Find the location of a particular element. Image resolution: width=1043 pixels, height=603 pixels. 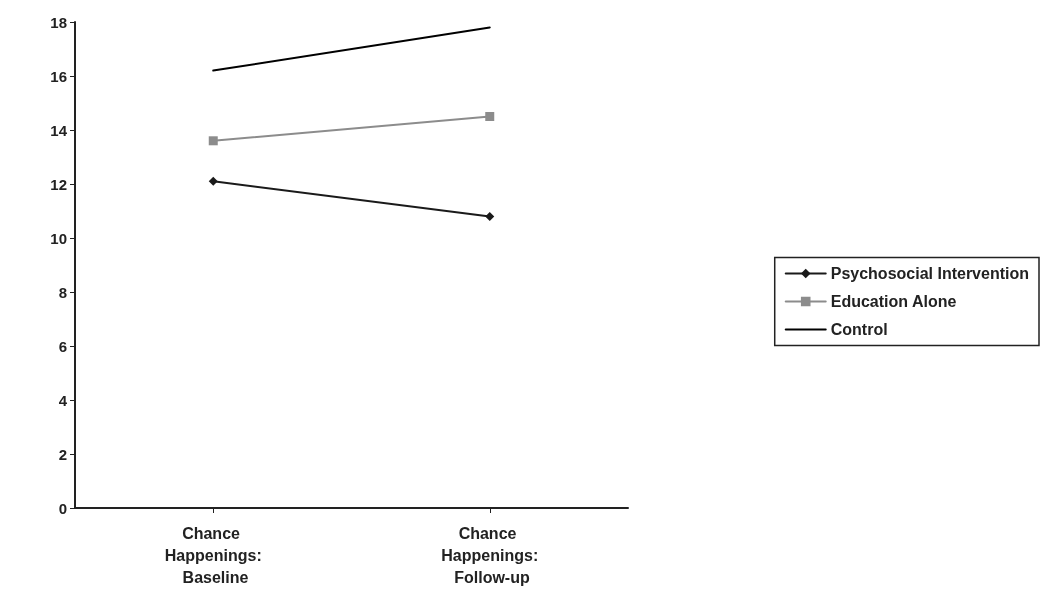

y-tick-label: 4 is located at coordinates (63, 400).